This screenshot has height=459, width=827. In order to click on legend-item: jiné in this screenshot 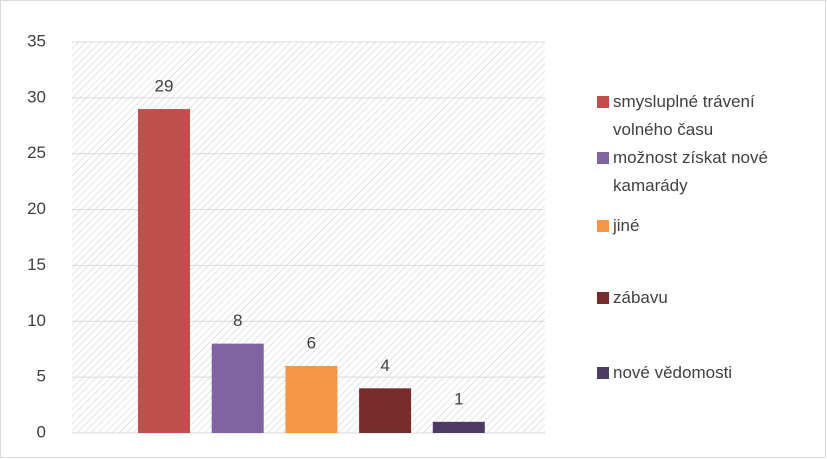, I will do `click(707, 226)`.